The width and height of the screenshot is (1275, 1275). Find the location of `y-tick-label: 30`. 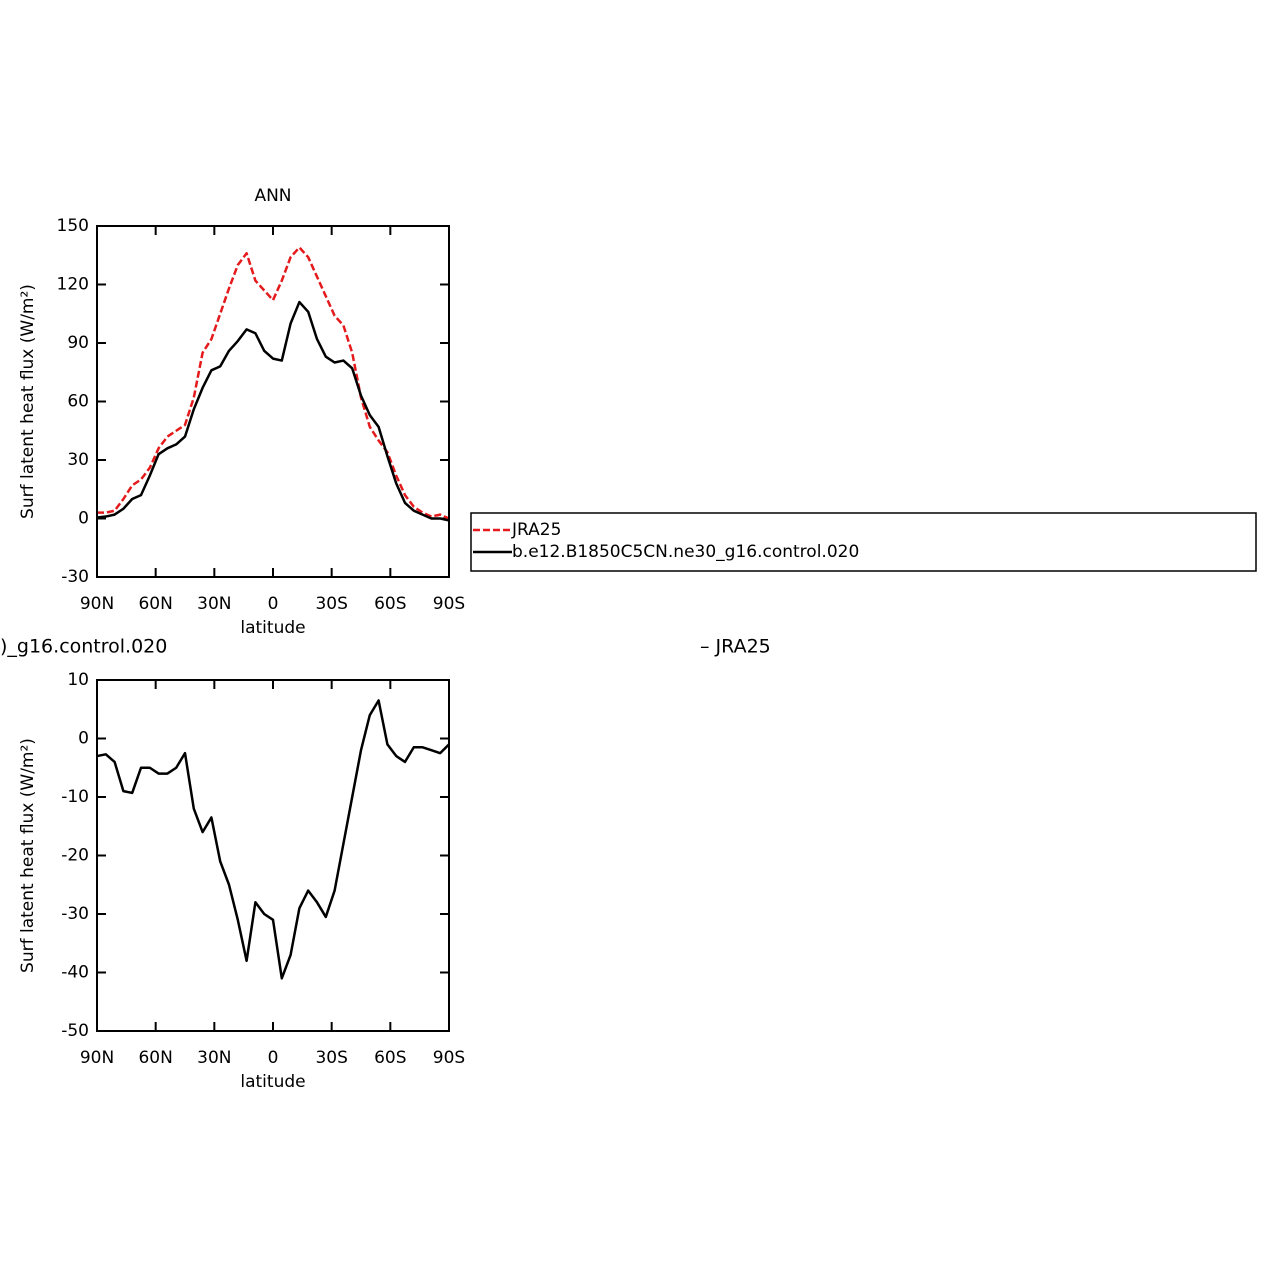

y-tick-label: 30 is located at coordinates (78, 460).